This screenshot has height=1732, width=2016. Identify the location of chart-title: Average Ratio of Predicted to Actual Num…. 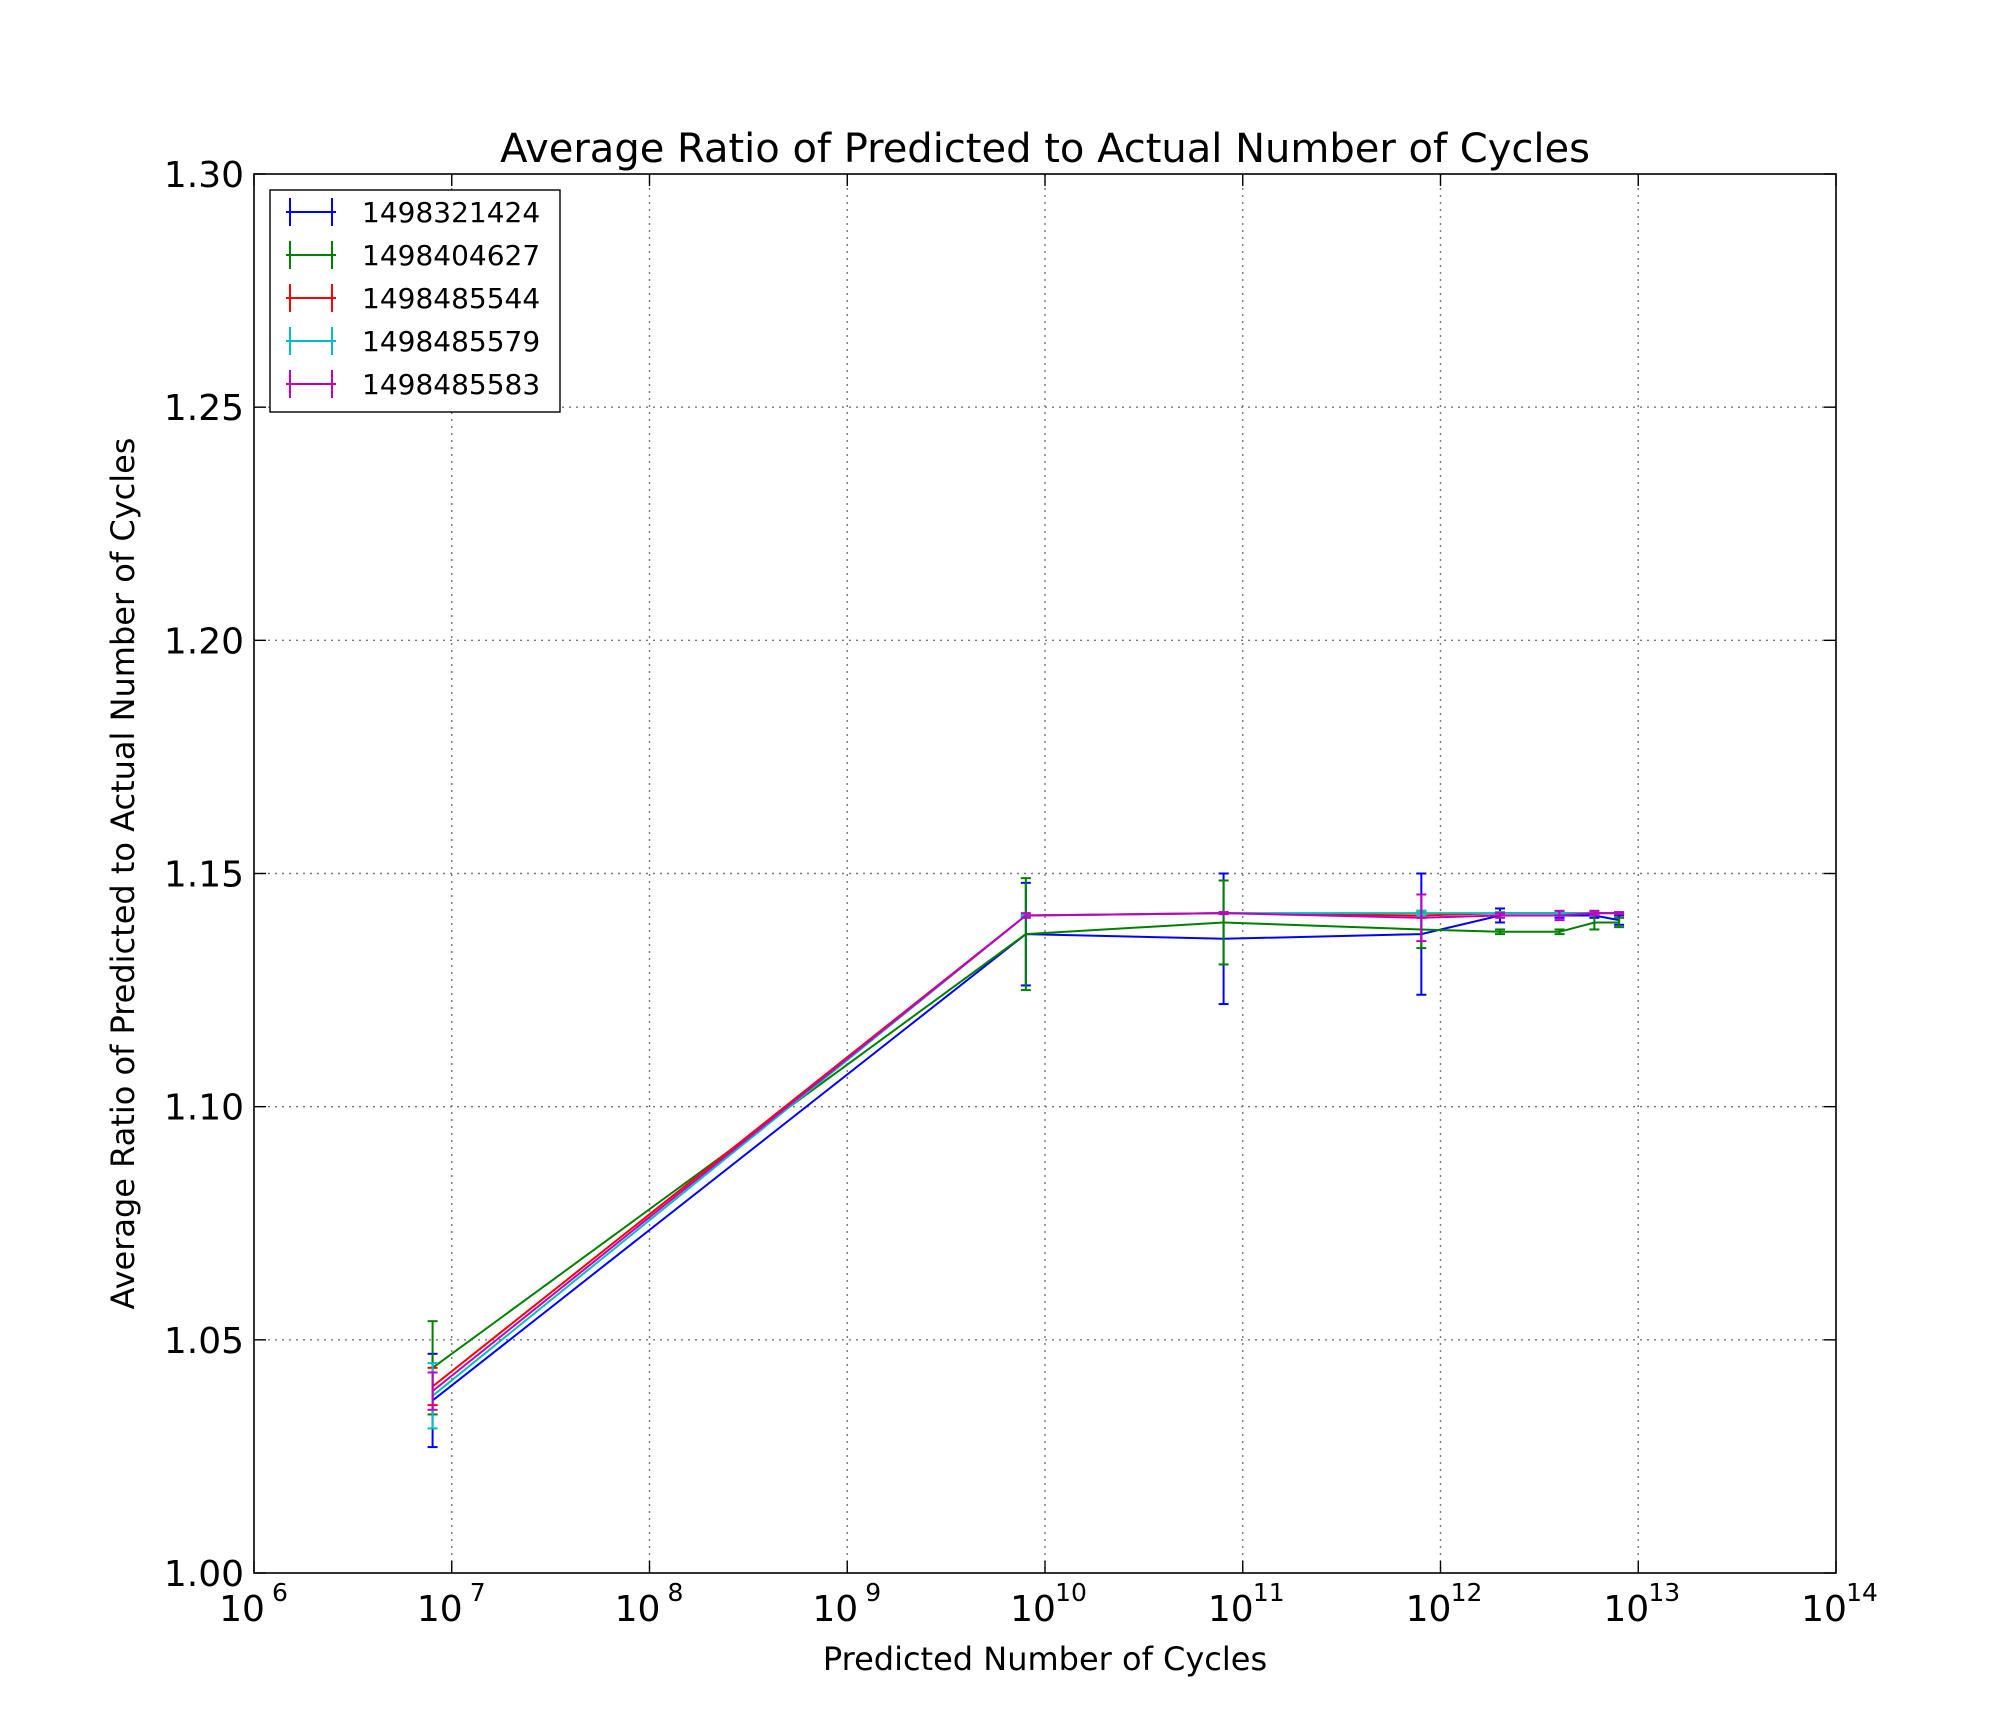
(1045, 149).